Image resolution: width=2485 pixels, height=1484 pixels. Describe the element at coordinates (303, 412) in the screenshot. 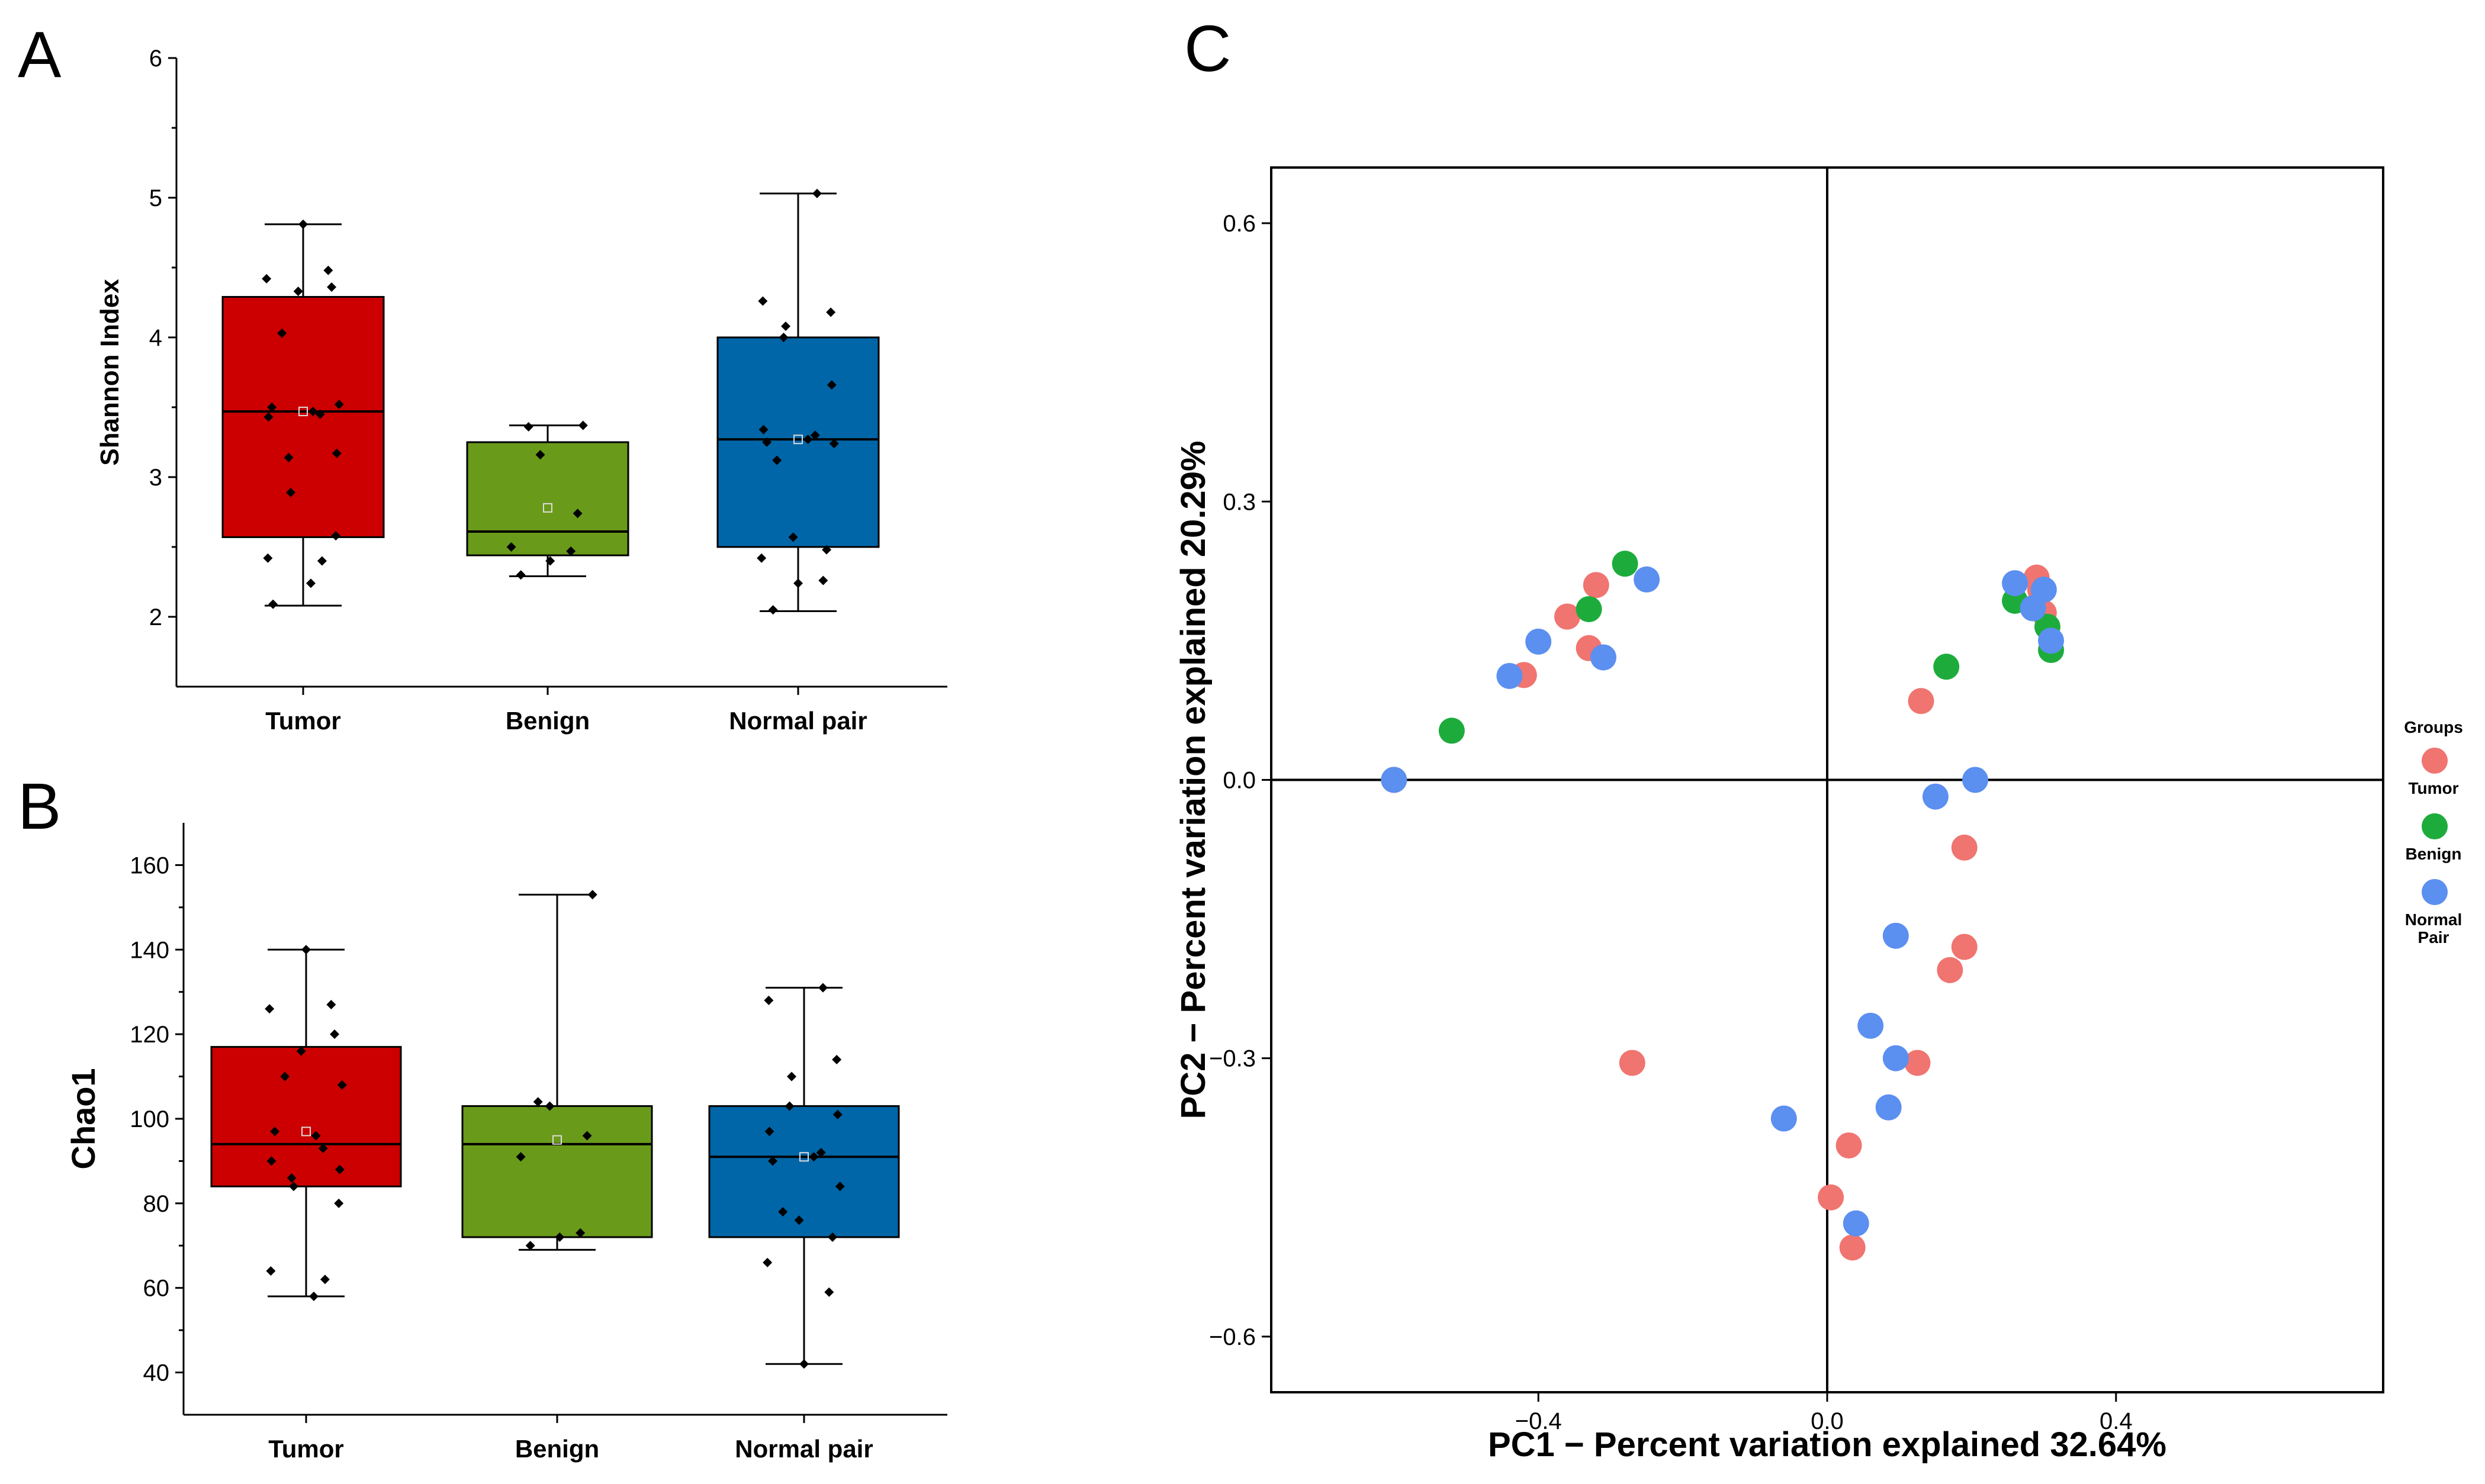

I see `panel-a-mean-tumor` at that location.